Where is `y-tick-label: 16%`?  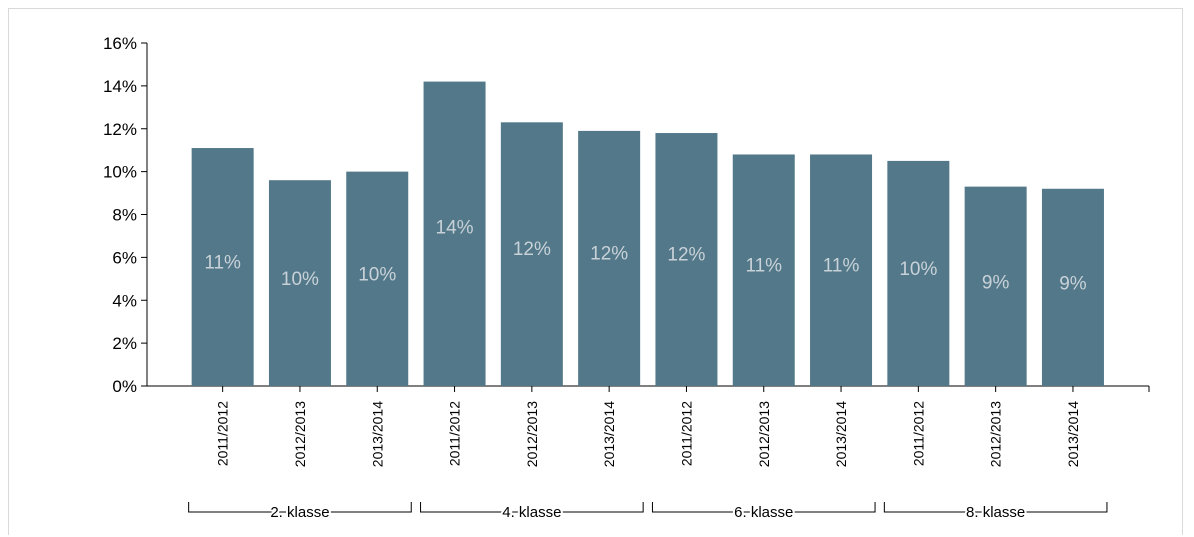
y-tick-label: 16% is located at coordinates (120, 43).